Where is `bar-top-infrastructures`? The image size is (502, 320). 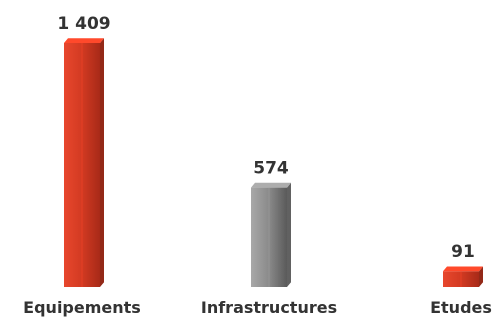
bar-top-infrastructures is located at coordinates (271, 185).